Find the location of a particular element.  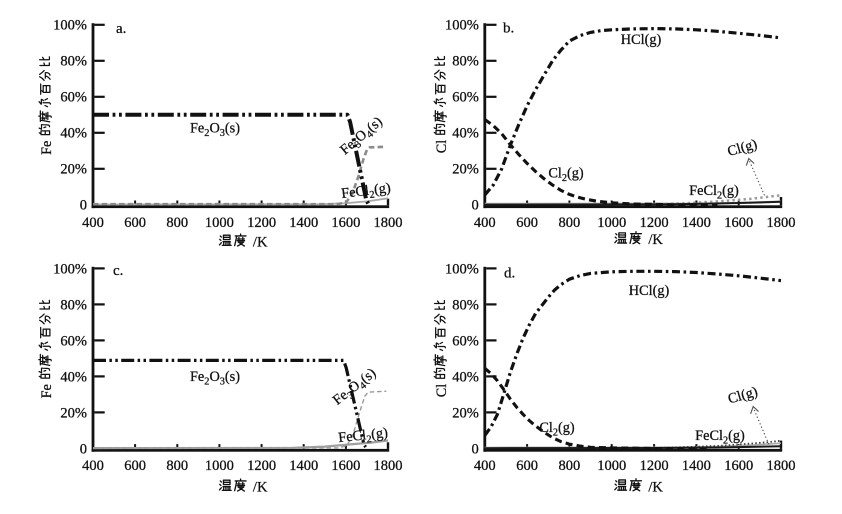

svg-text: b. is located at coordinates (508, 29).